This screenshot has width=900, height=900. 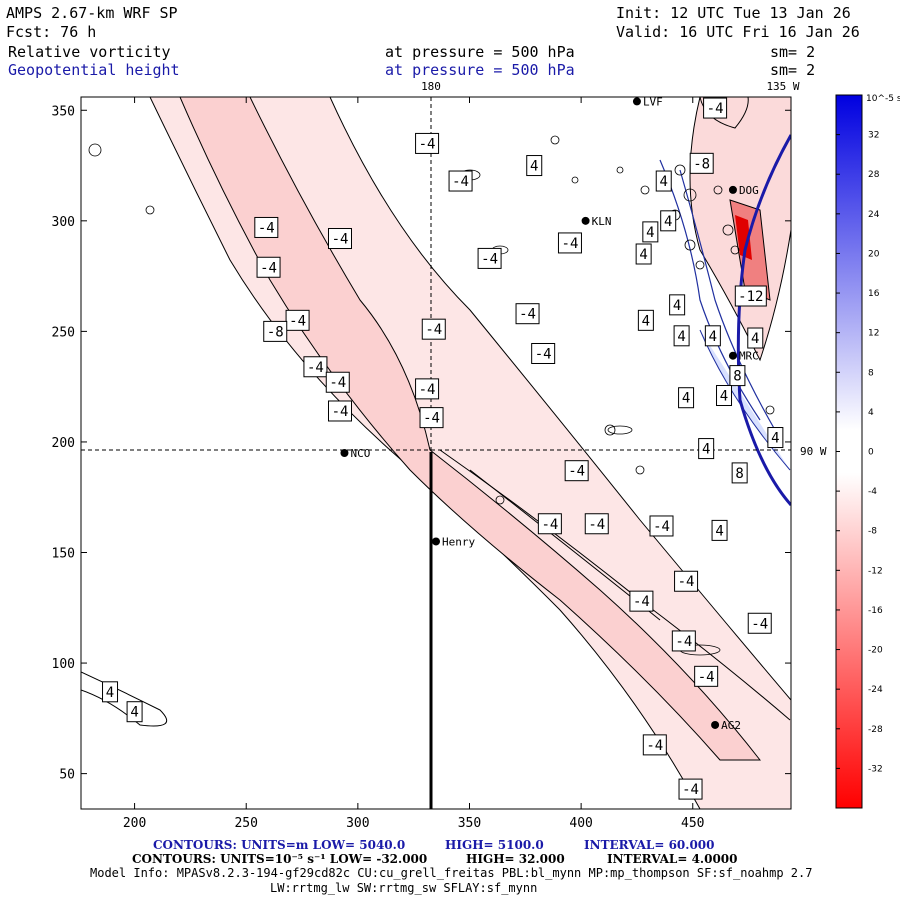 I want to click on station-label: MRC, so click(x=749, y=356).